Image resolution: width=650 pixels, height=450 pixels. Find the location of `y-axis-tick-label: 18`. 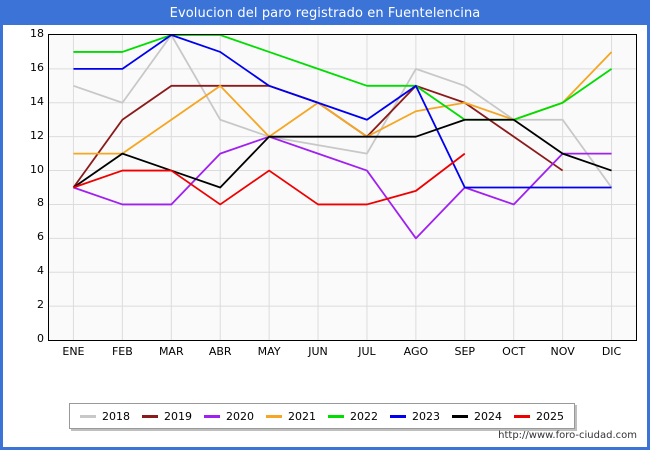

y-axis-tick-label: 18 is located at coordinates (37, 33).